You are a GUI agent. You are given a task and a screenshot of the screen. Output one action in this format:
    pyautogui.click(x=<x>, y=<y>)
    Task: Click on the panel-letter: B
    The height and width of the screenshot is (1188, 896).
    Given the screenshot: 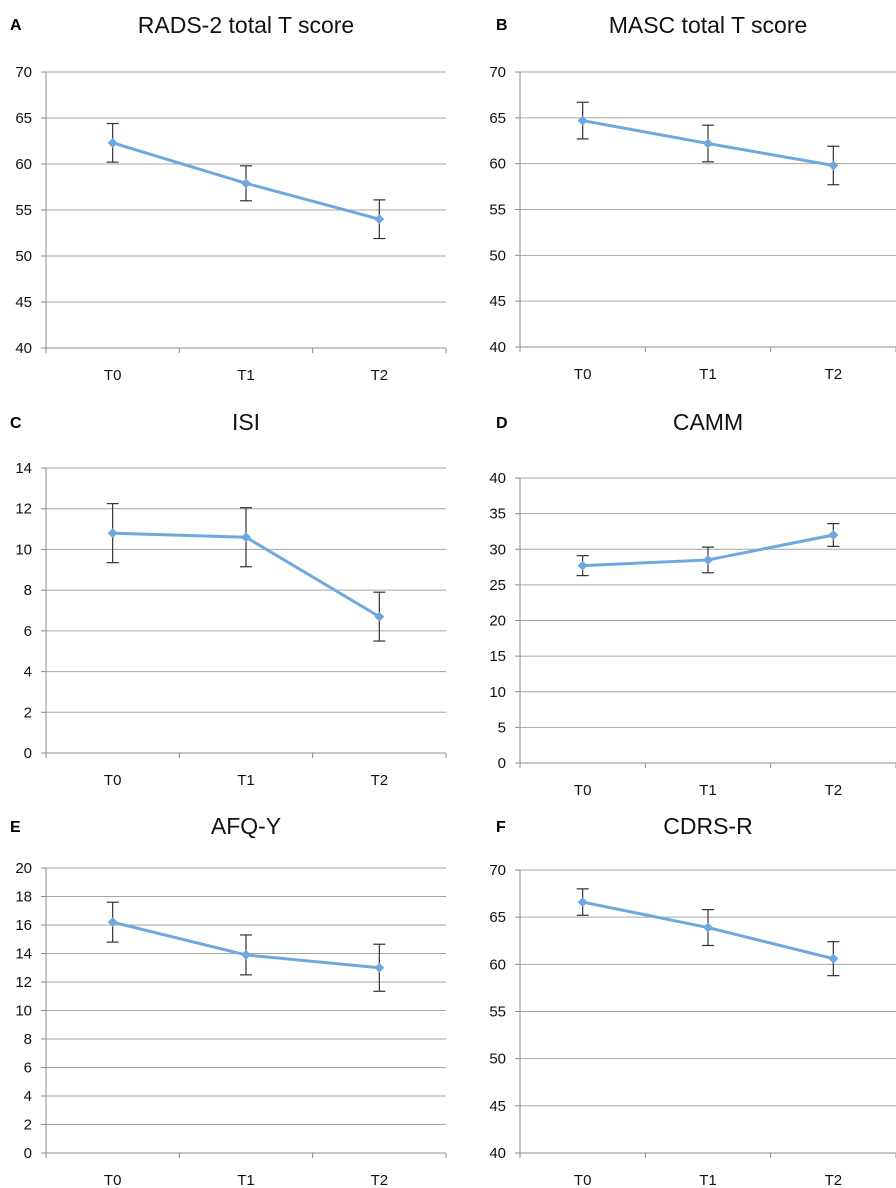 What is the action you would take?
    pyautogui.click(x=502, y=25)
    